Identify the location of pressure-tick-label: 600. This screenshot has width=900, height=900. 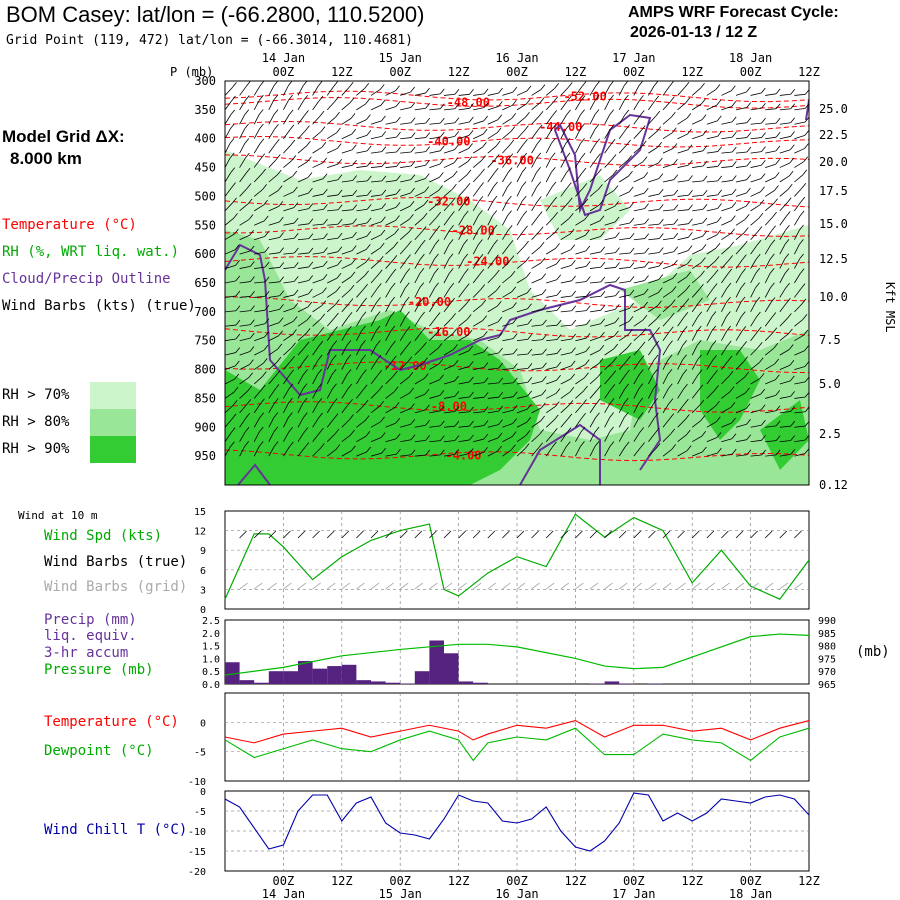
(205, 254).